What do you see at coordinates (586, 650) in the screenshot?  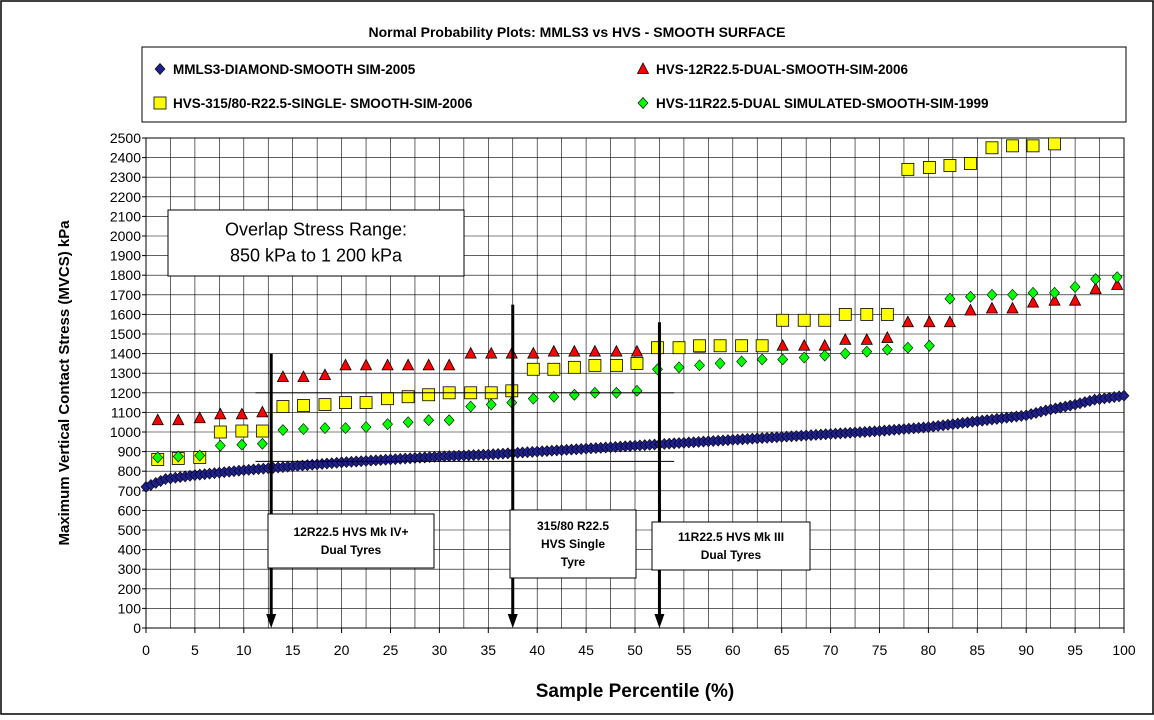 I see `x-tick-label: 45` at bounding box center [586, 650].